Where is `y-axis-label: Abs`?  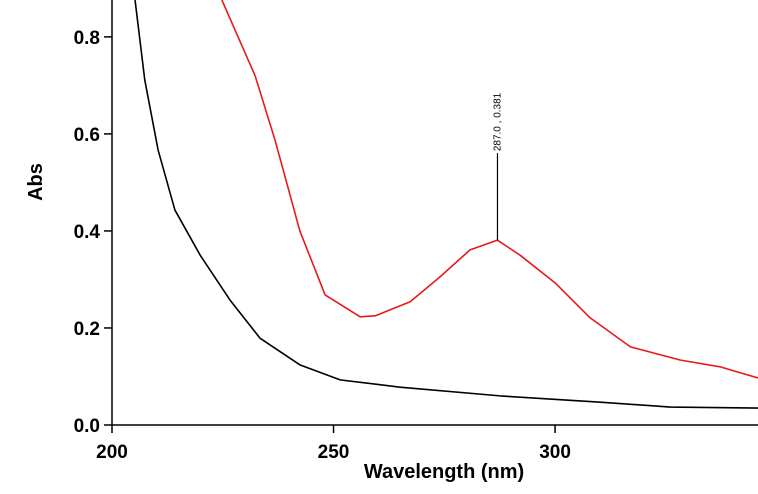 y-axis-label: Abs is located at coordinates (36, 182).